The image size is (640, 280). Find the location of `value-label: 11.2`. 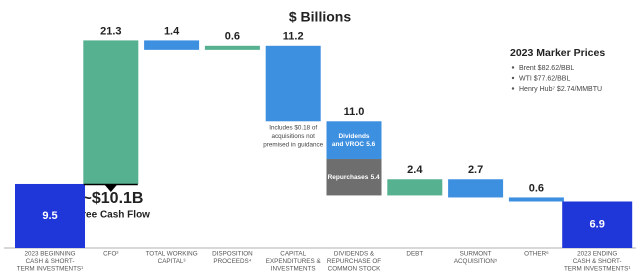

value-label: 11.2 is located at coordinates (293, 37).